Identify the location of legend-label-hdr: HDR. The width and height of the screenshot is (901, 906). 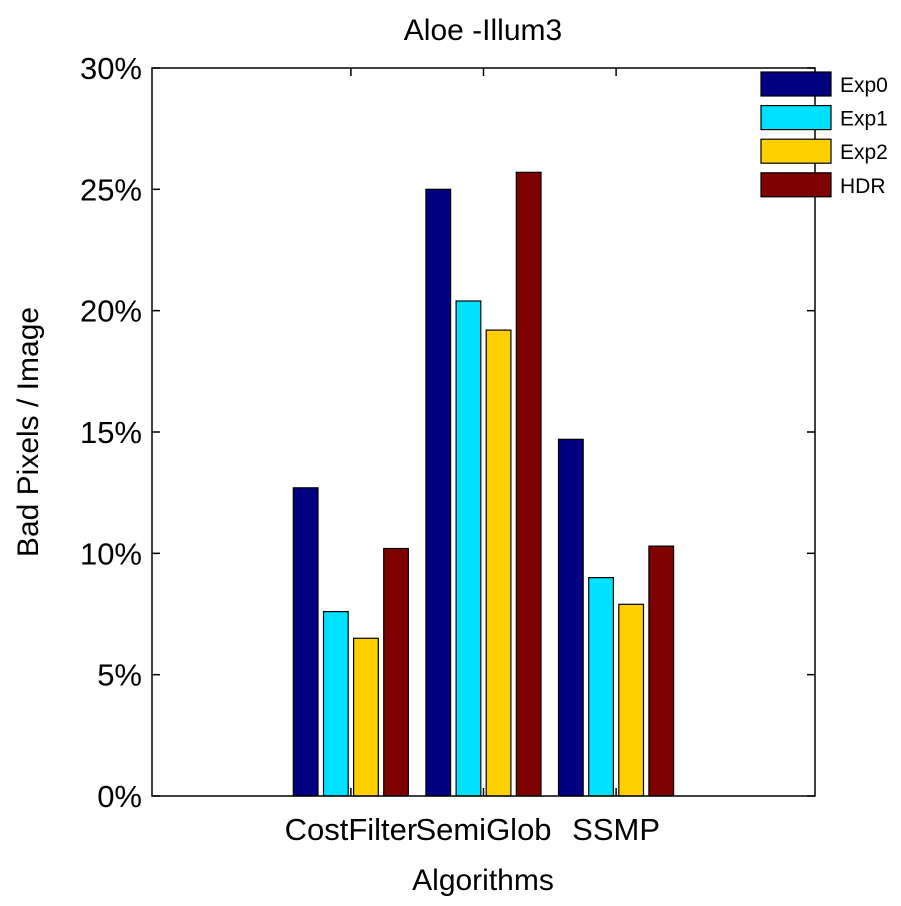
(863, 186).